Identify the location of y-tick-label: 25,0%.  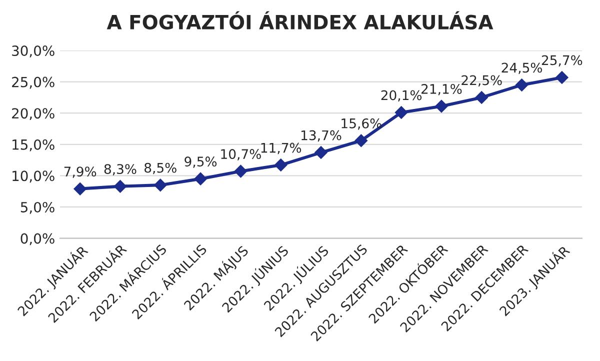
(33, 82).